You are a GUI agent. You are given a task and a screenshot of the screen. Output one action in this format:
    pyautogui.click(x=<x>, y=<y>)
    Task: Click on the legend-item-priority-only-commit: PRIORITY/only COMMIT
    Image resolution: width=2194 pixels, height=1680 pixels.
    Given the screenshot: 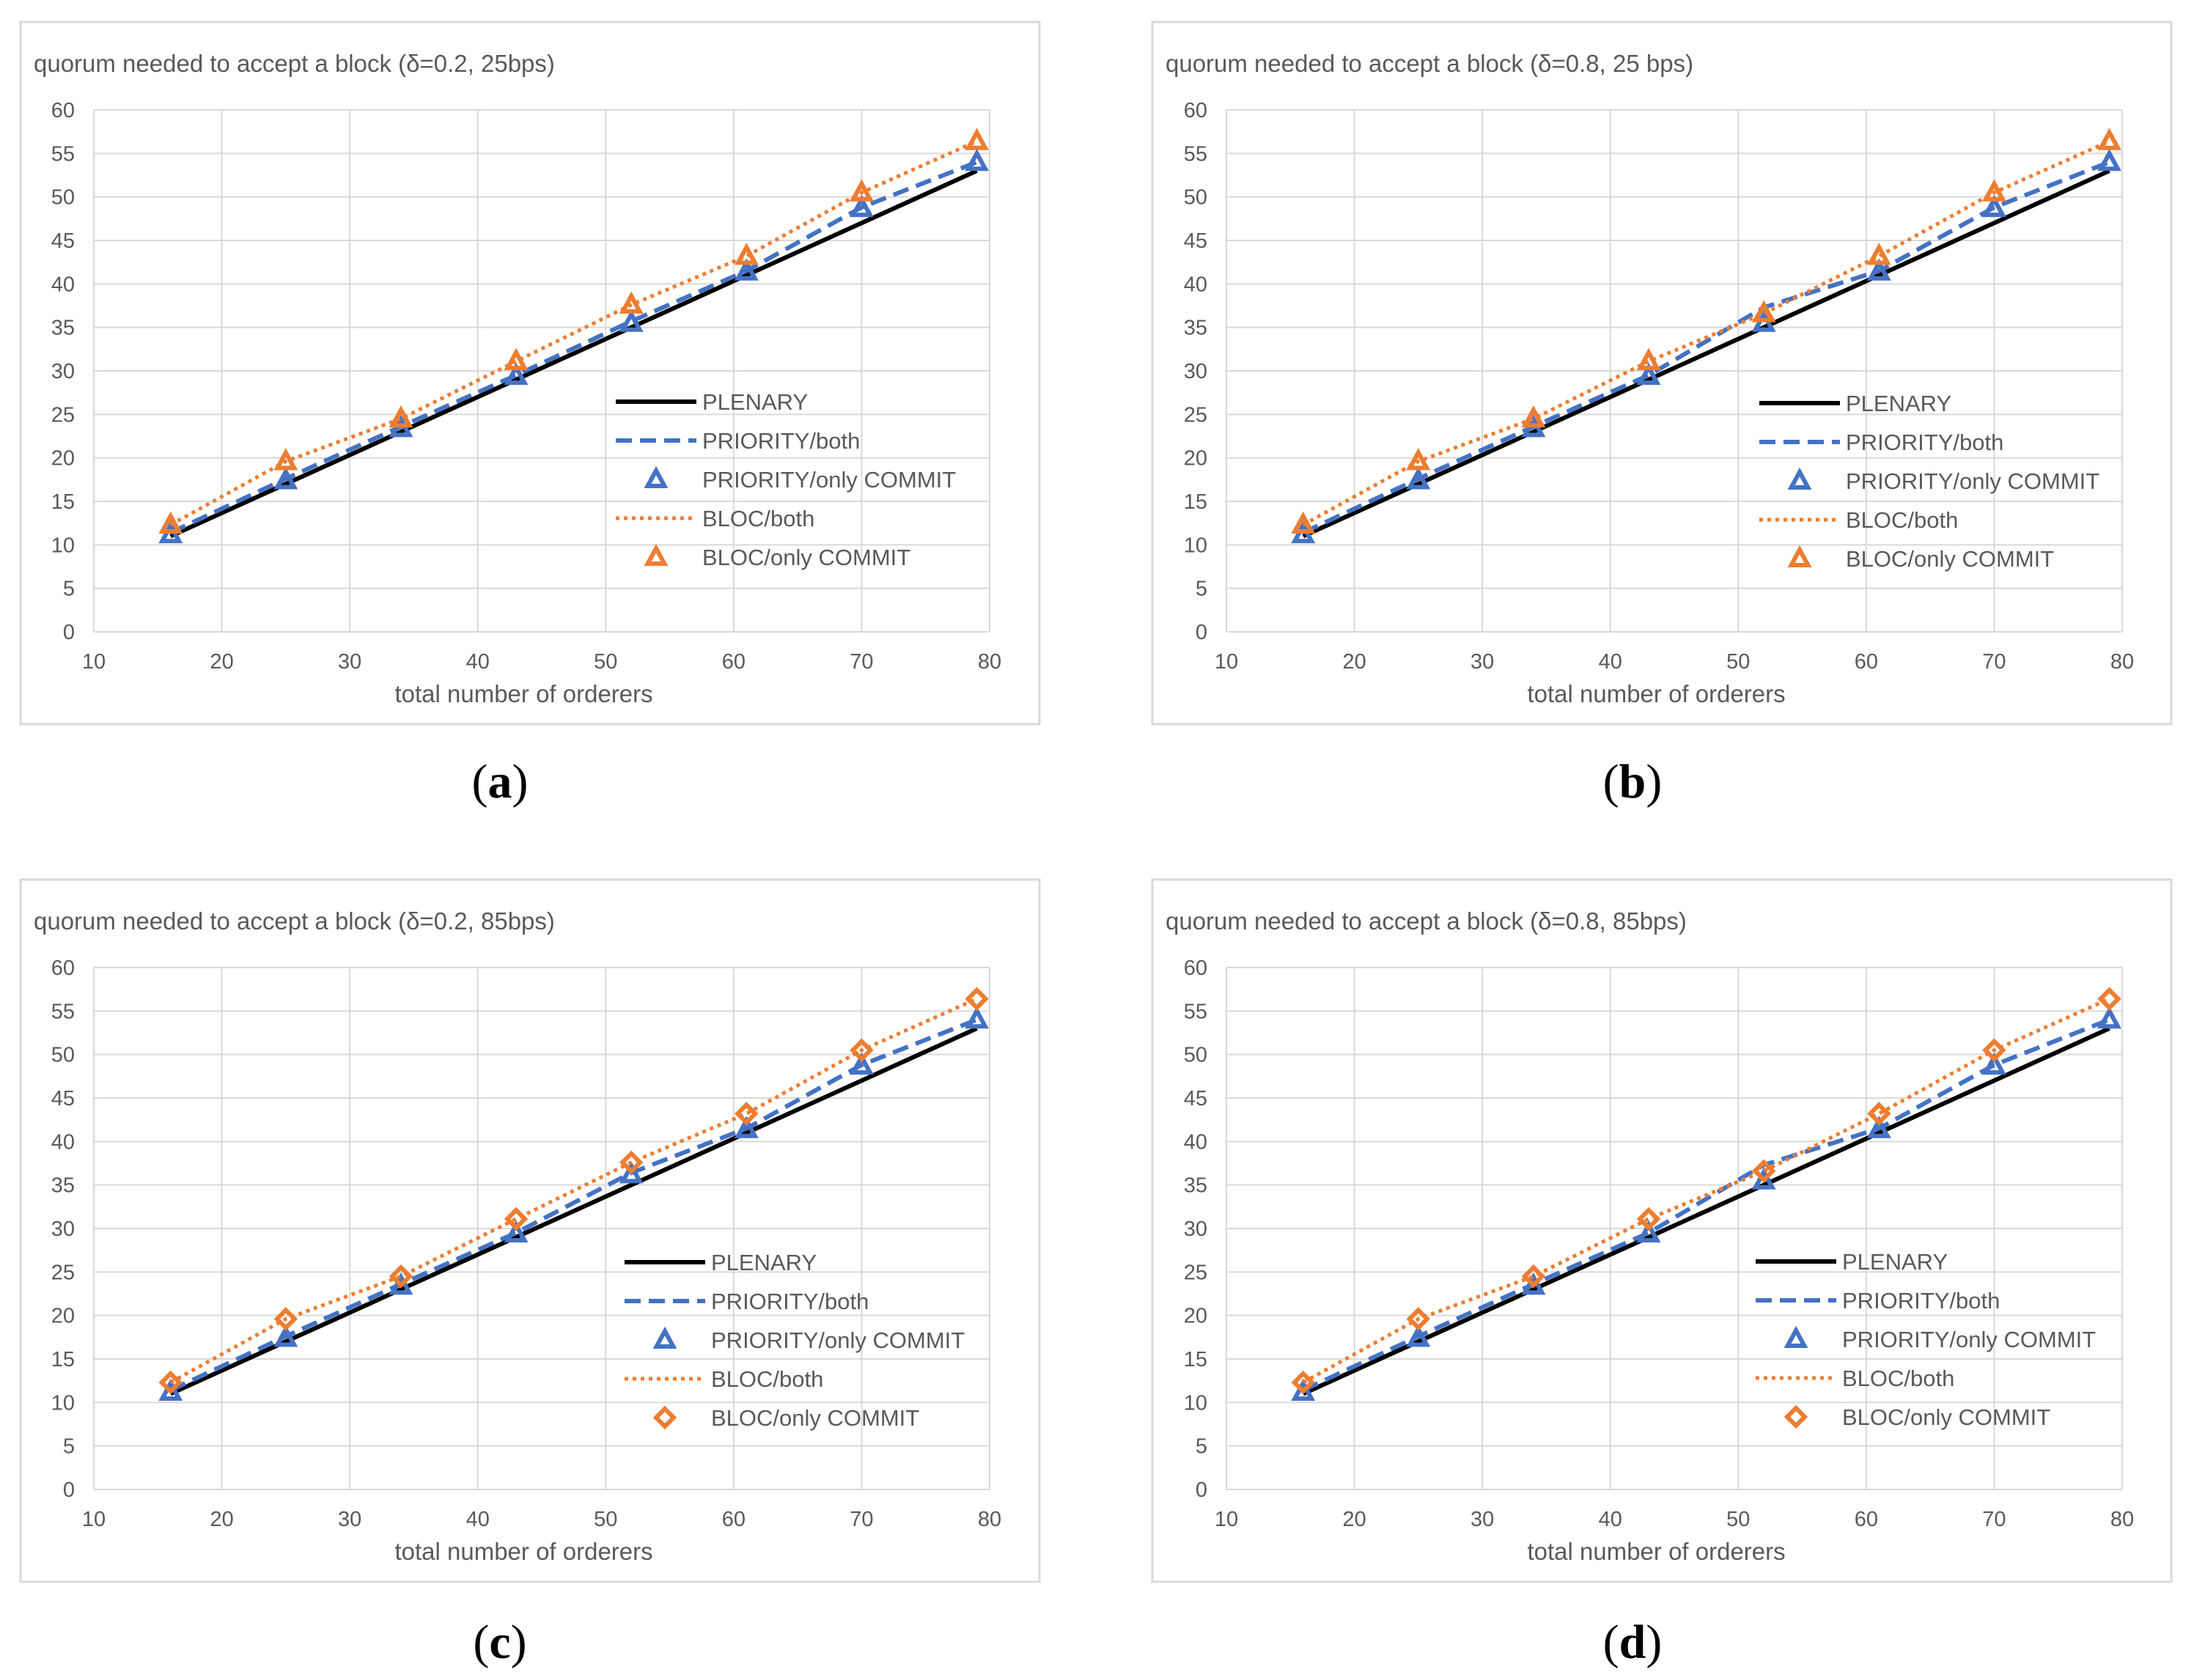 What is the action you would take?
    pyautogui.click(x=800, y=479)
    